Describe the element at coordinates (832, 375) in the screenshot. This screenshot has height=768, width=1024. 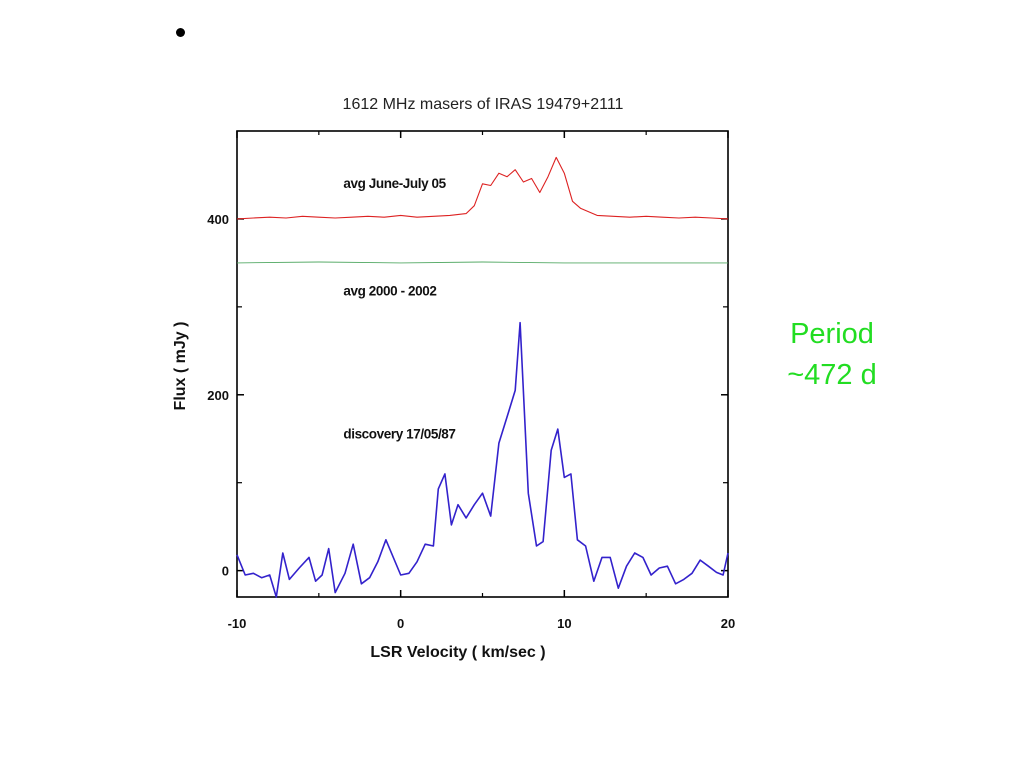
I see `note-line-value: ~472 d` at that location.